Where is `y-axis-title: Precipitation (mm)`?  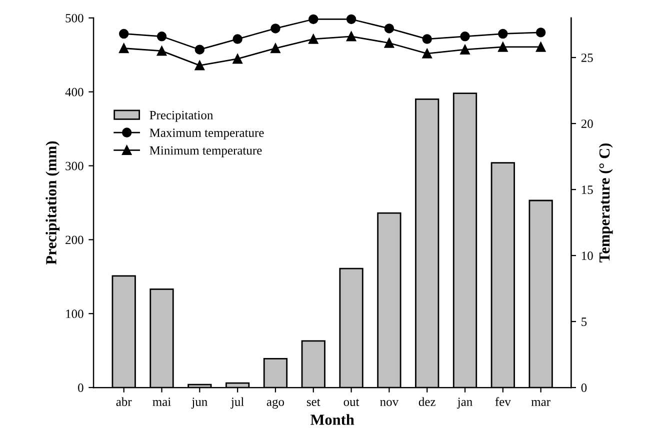
y-axis-title: Precipitation (mm) is located at coordinates (53, 202).